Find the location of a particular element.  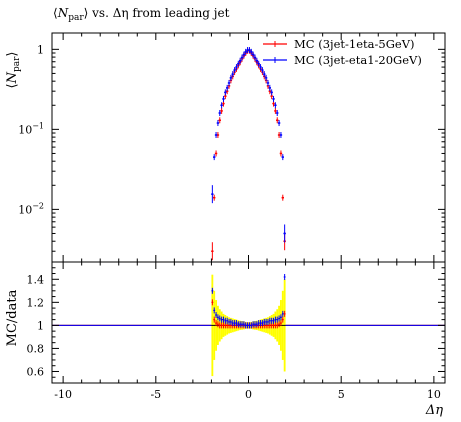

y-axis-label: ⟨Npar⟩ is located at coordinates (13, 70).